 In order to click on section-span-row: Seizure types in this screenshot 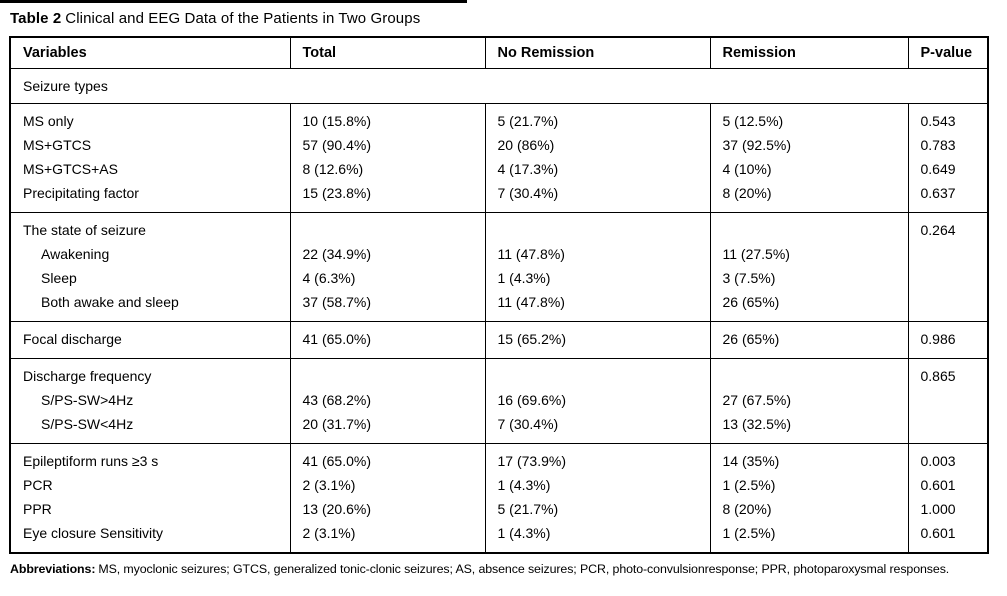, I will do `click(499, 86)`.